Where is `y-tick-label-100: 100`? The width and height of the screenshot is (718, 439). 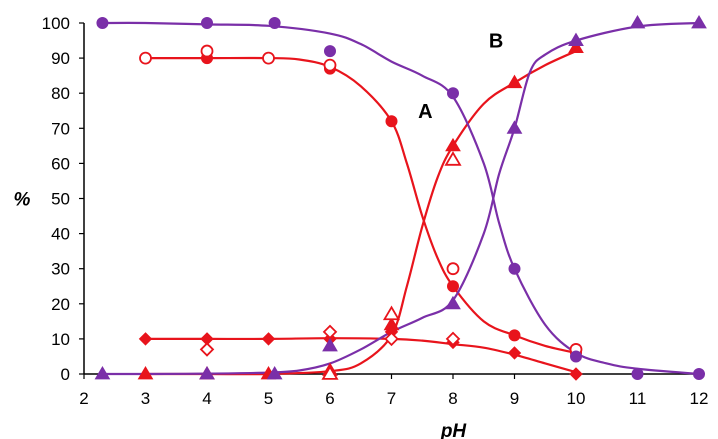
y-tick-label-100: 100 is located at coordinates (56, 23).